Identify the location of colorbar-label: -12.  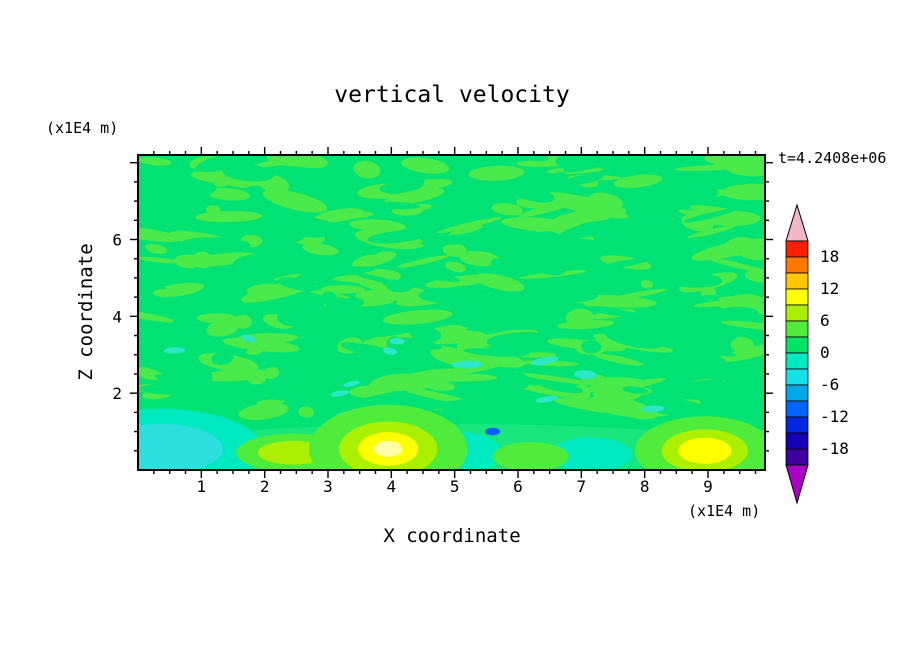
(834, 416).